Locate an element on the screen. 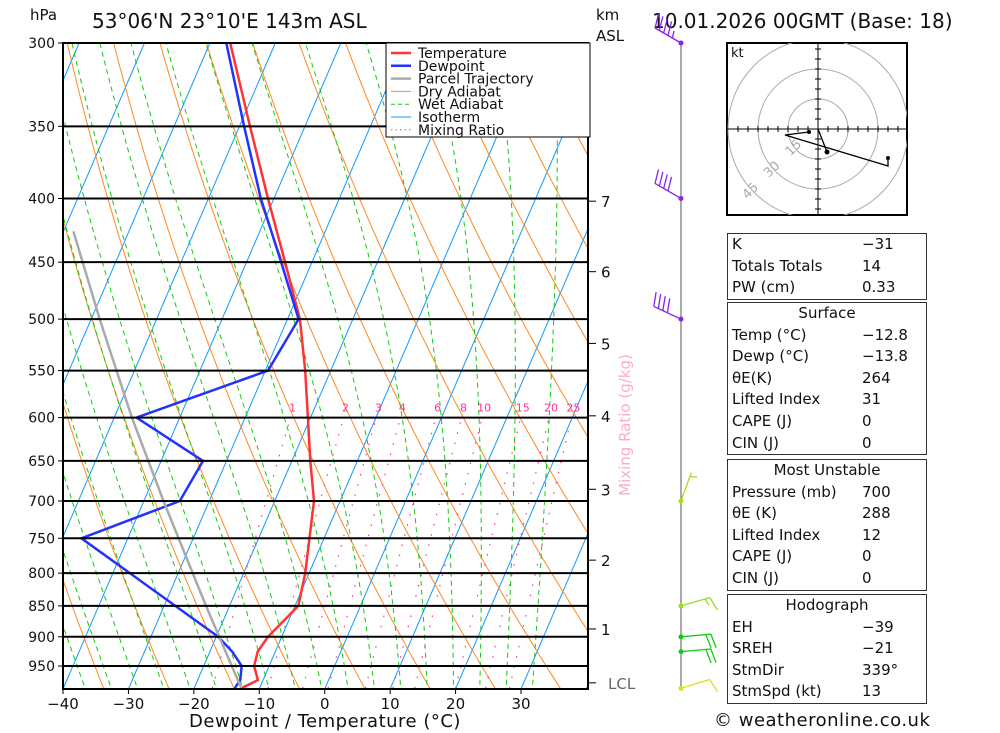 Image resolution: width=1000 pixels, height=733 pixels. index-row-pw: PW (cm) 0.33 is located at coordinates (827, 288).